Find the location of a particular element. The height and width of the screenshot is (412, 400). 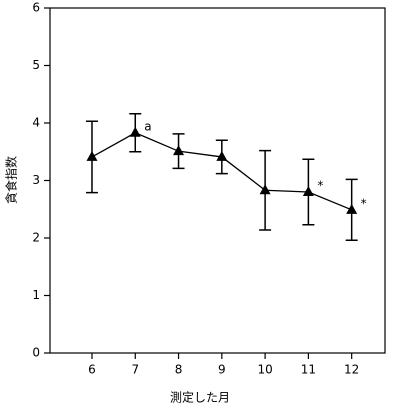

y-tick-label: 0 is located at coordinates (36, 353).